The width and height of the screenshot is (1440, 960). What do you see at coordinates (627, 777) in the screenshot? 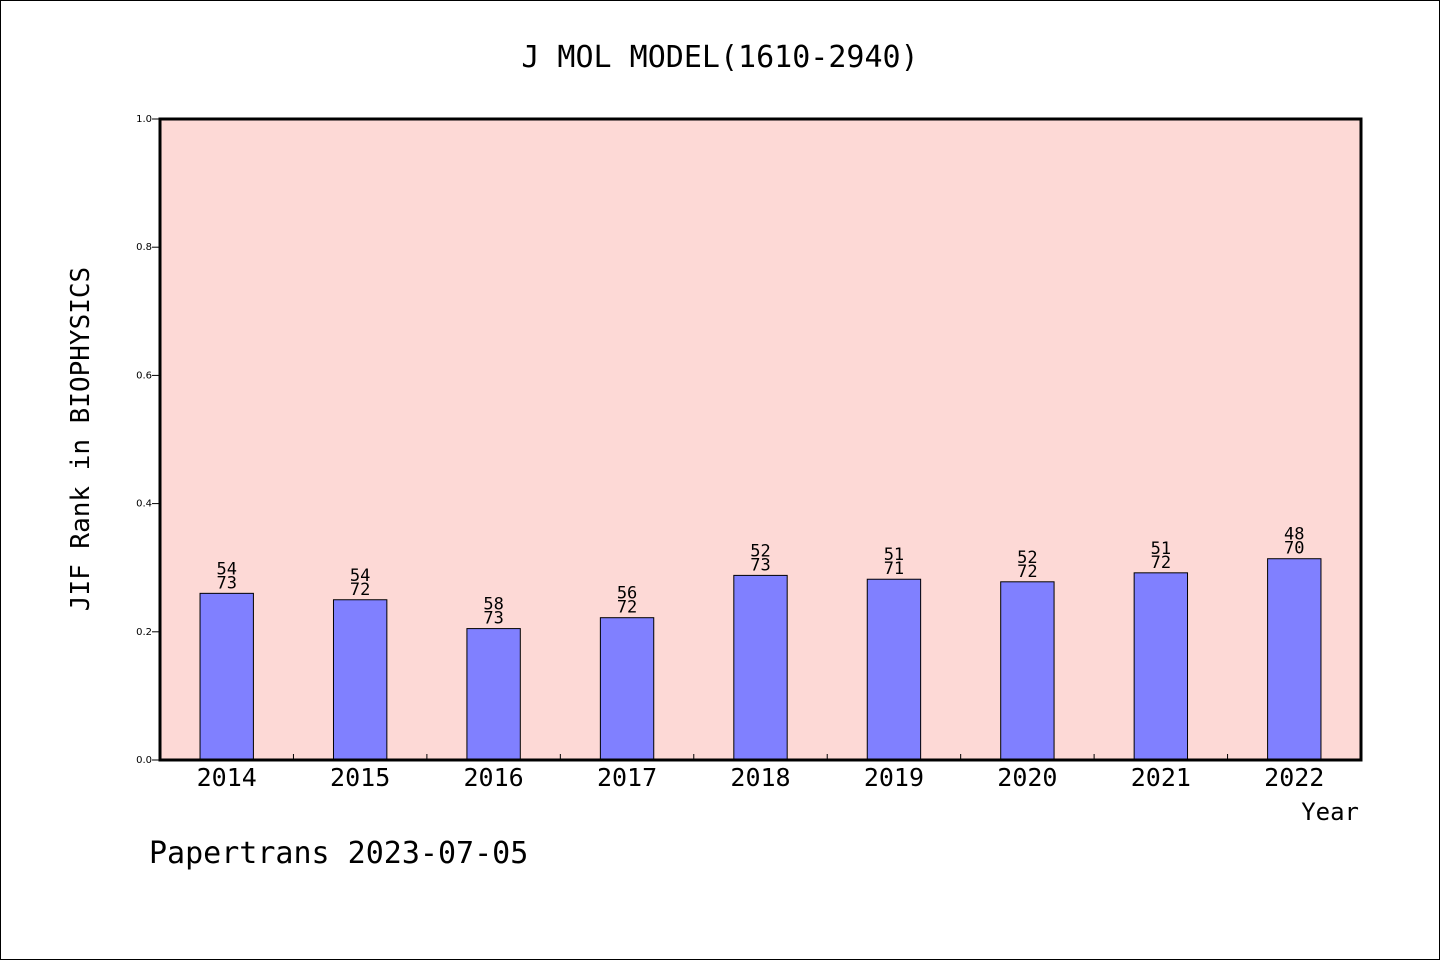
I see `x-tick-label: 2017` at bounding box center [627, 777].